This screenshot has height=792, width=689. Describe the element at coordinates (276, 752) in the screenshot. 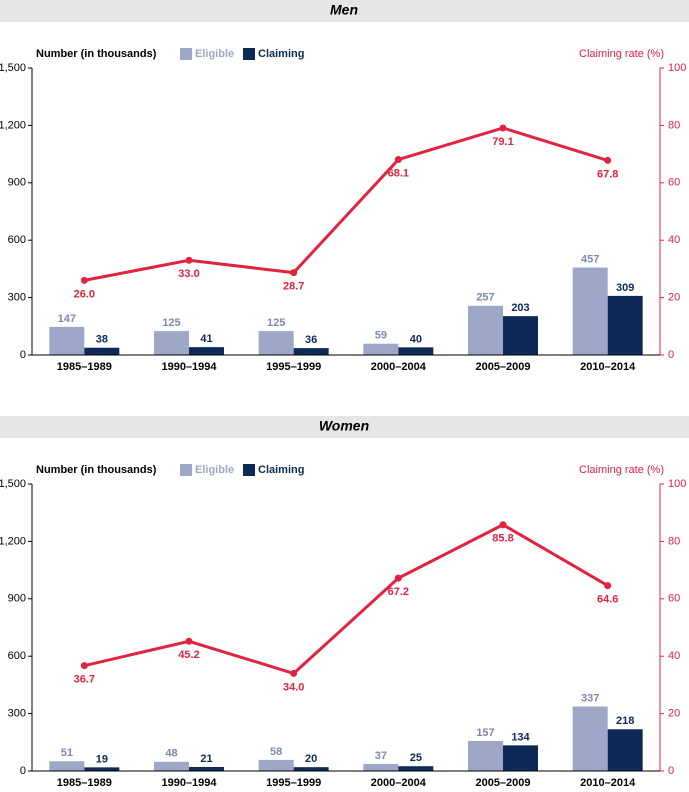

I see `bar-value-label: 58` at that location.